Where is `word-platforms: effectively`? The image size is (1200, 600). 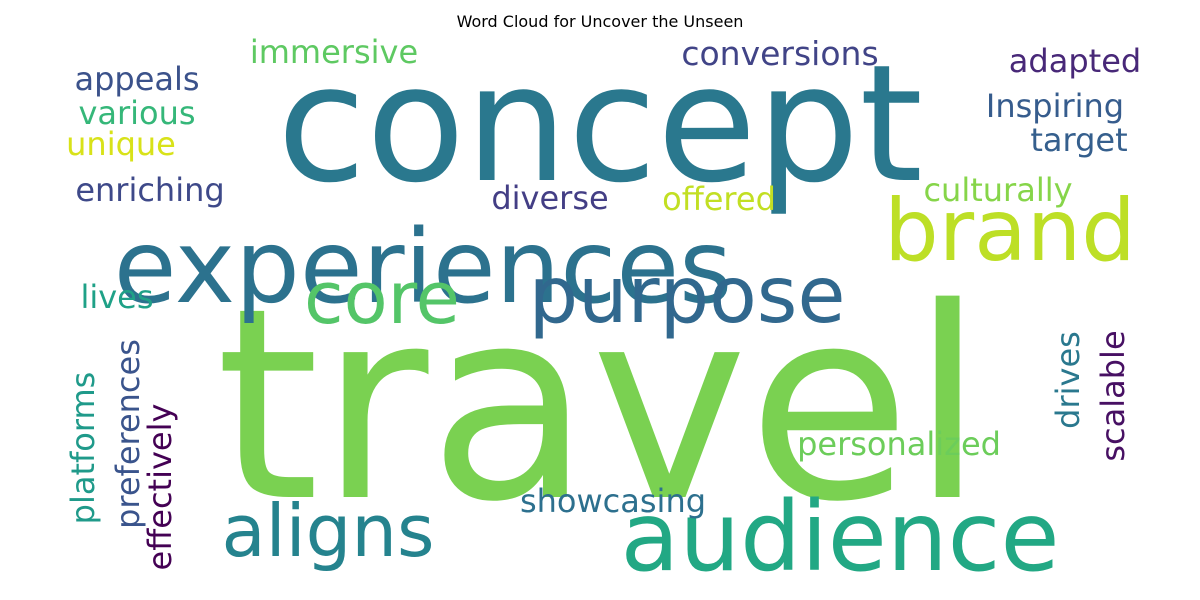 word-platforms: effectively is located at coordinates (160, 487).